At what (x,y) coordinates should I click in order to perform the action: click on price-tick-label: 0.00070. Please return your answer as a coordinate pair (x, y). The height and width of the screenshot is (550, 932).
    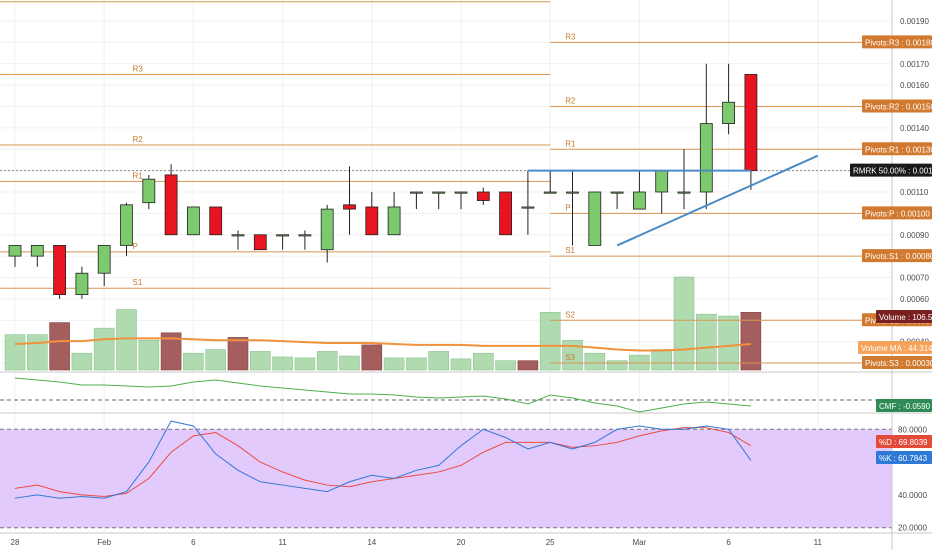
    Looking at the image, I should click on (914, 278).